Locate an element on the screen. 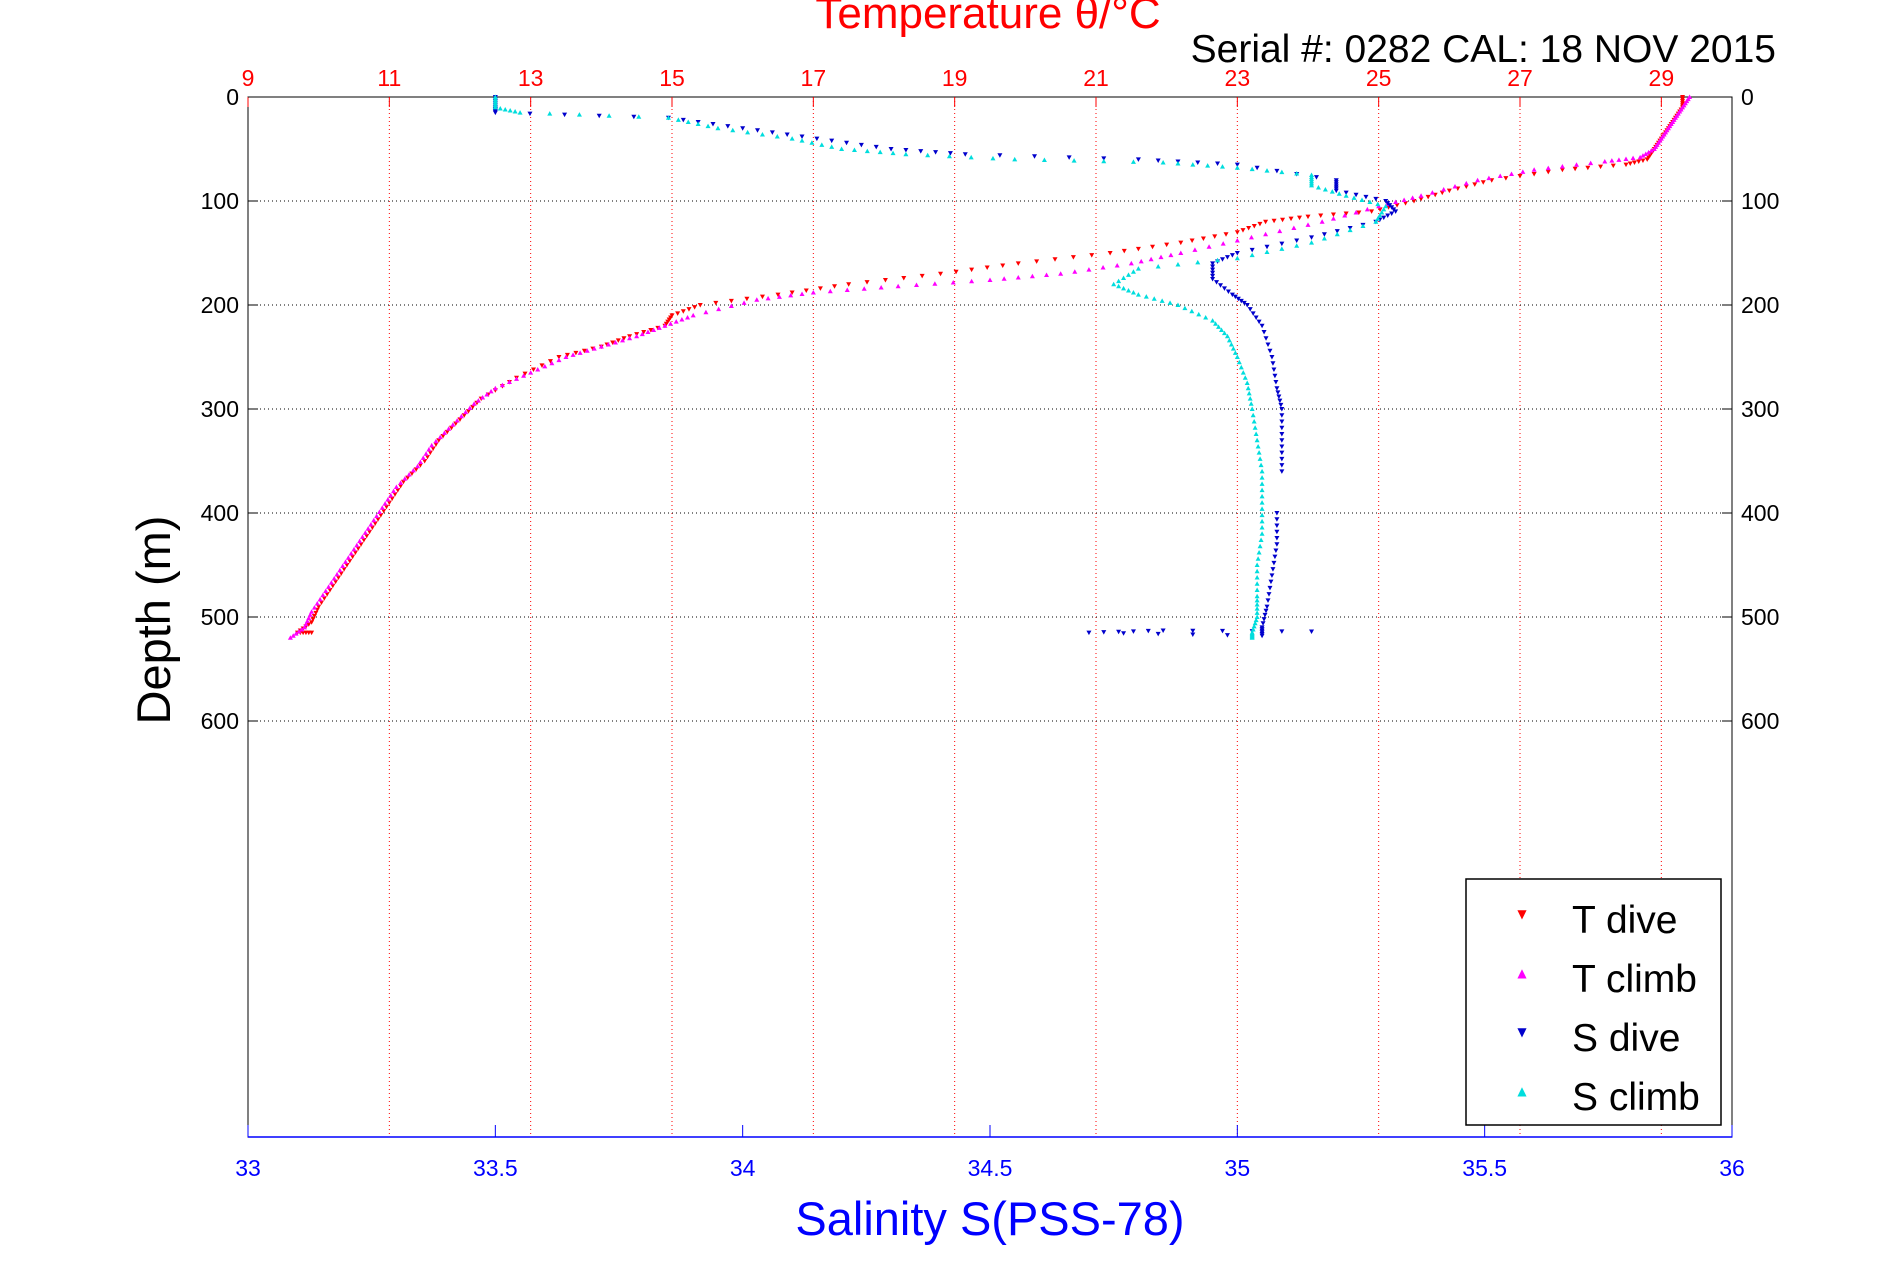 This screenshot has width=1891, height=1262. temperature-tick-label: 27 is located at coordinates (1520, 78).